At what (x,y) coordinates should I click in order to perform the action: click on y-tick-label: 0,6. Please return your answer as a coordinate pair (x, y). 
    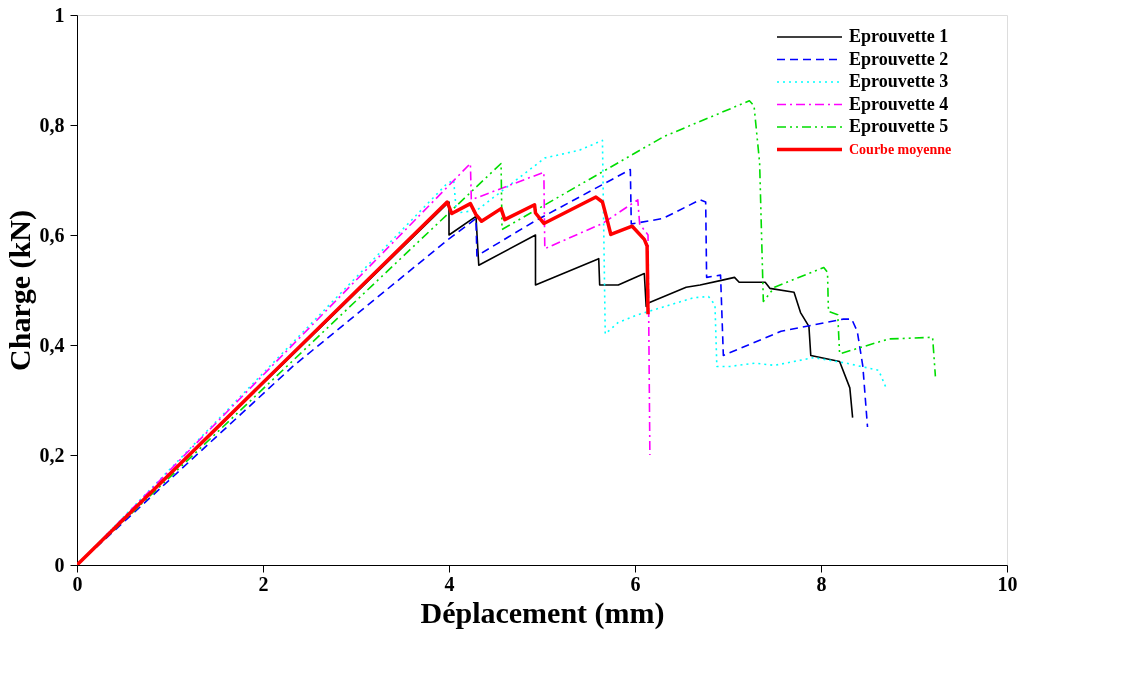
    Looking at the image, I should click on (52, 234).